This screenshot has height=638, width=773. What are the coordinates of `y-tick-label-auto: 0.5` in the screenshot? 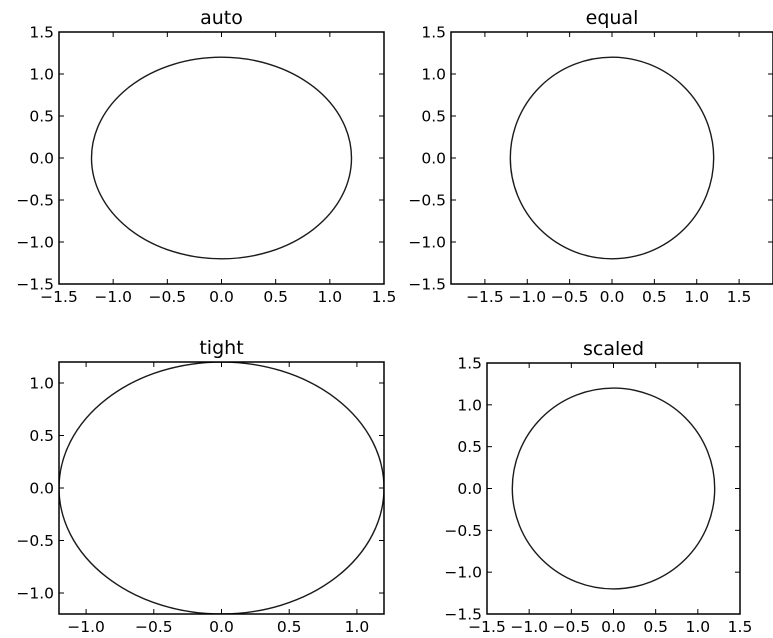 It's located at (41, 117).